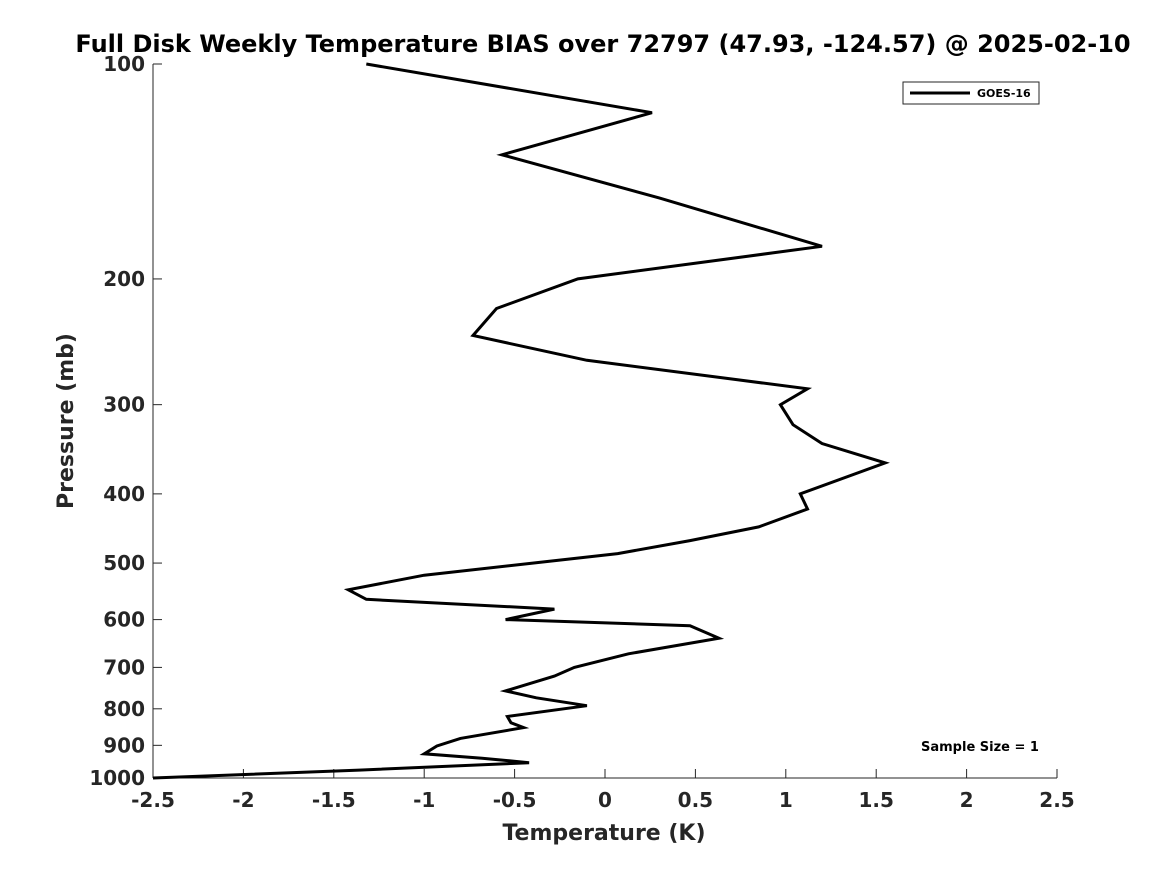 The image size is (1167, 875). I want to click on legend: GOES-16, so click(971, 93).